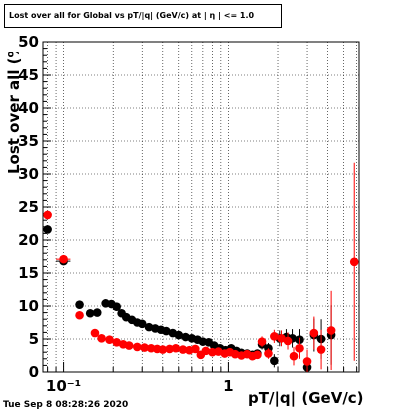 The image size is (400, 414). Describe the element at coordinates (28, 42) in the screenshot. I see `y-tick-label: 50` at that location.